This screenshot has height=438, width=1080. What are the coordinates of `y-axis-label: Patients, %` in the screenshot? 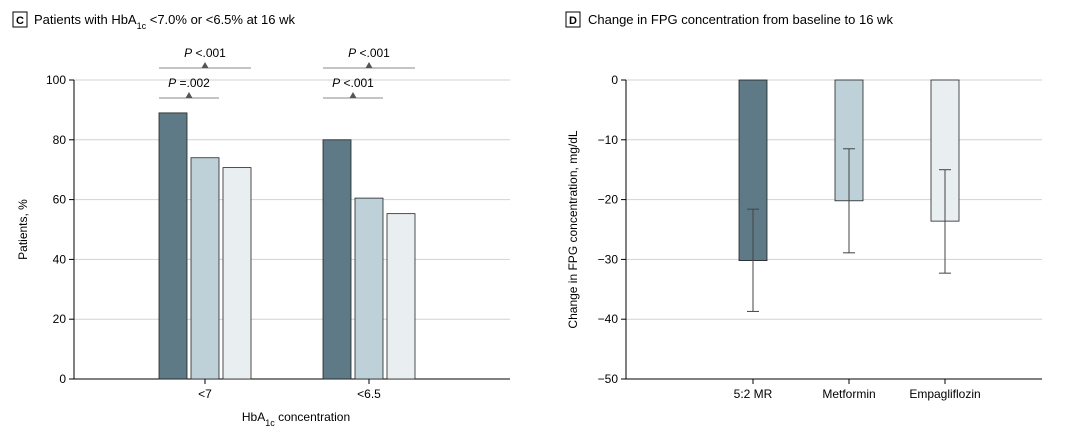 It's located at (23, 229).